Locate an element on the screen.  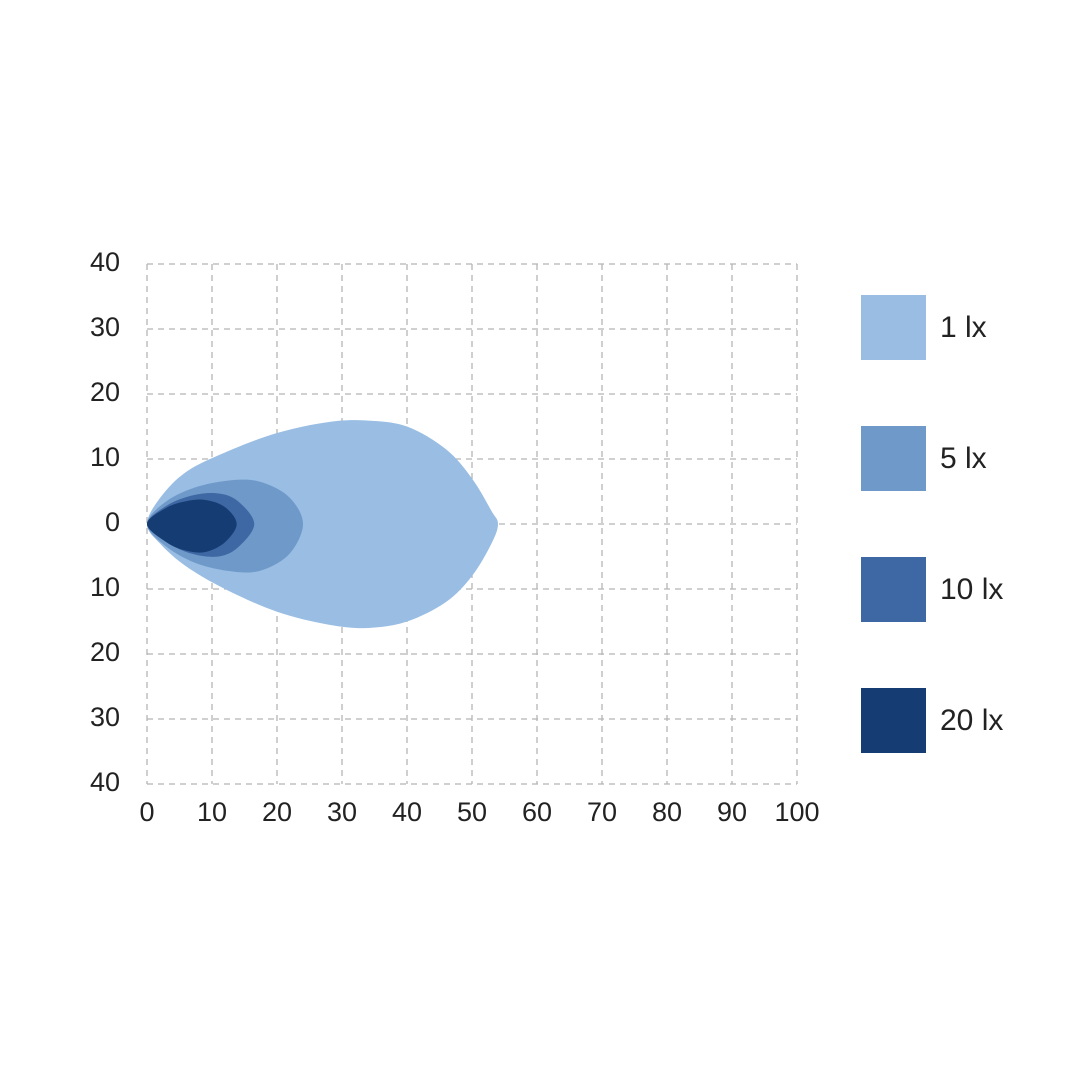
x-tick-label: 20 is located at coordinates (277, 812).